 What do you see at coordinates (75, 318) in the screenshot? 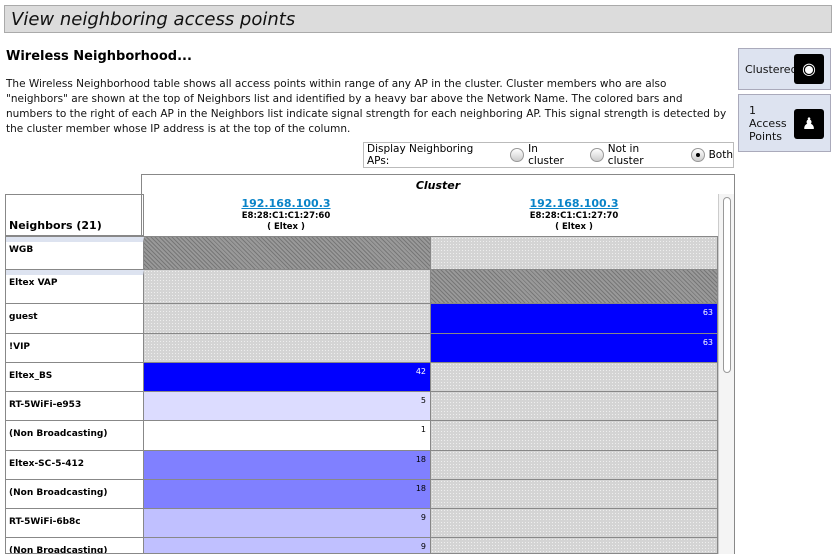
I see `neighbor-name: guest` at bounding box center [75, 318].